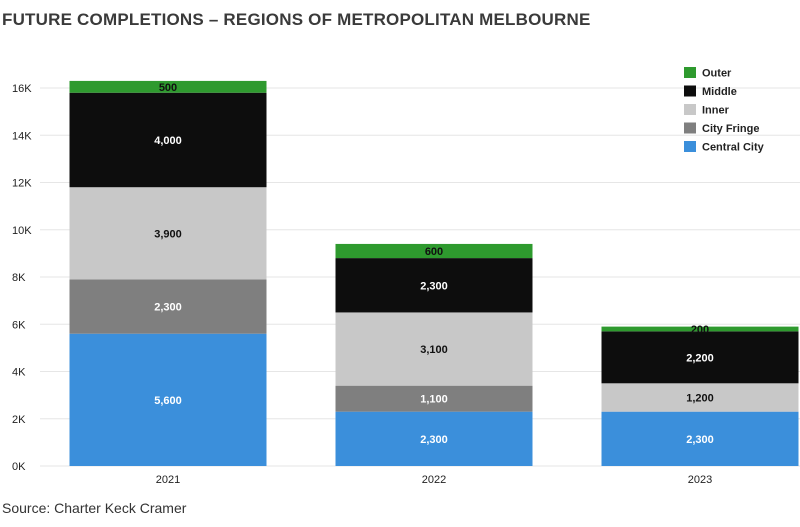 The image size is (800, 527). I want to click on data-label: 600, so click(434, 252).